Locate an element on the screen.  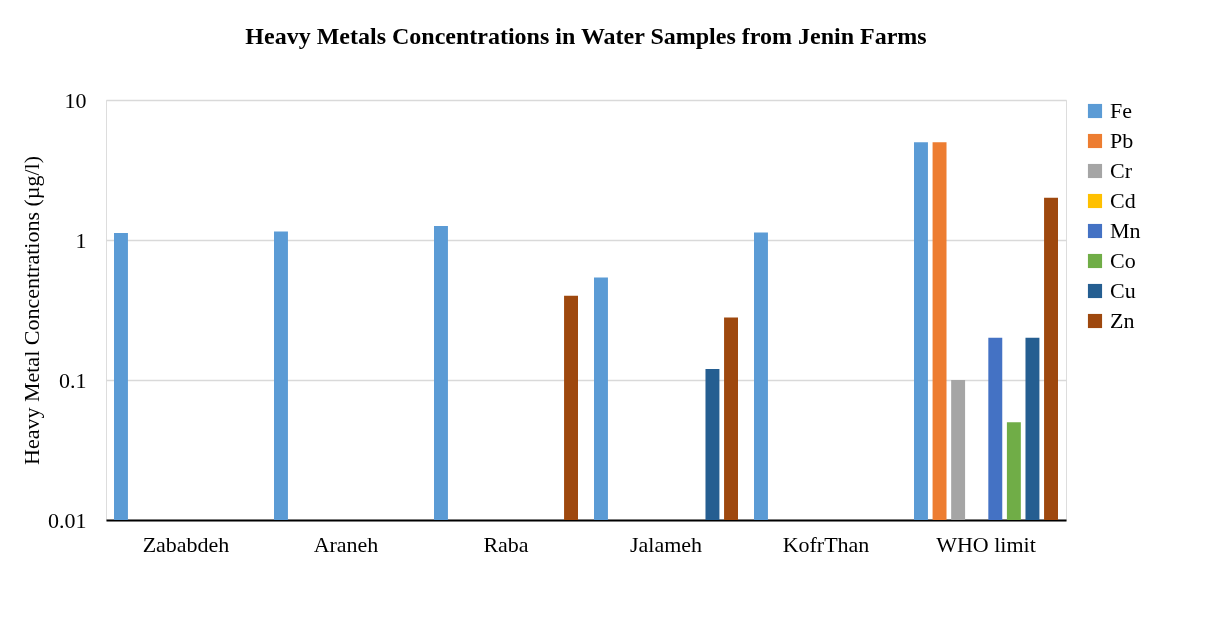
legend-label: Pb is located at coordinates (1122, 140).